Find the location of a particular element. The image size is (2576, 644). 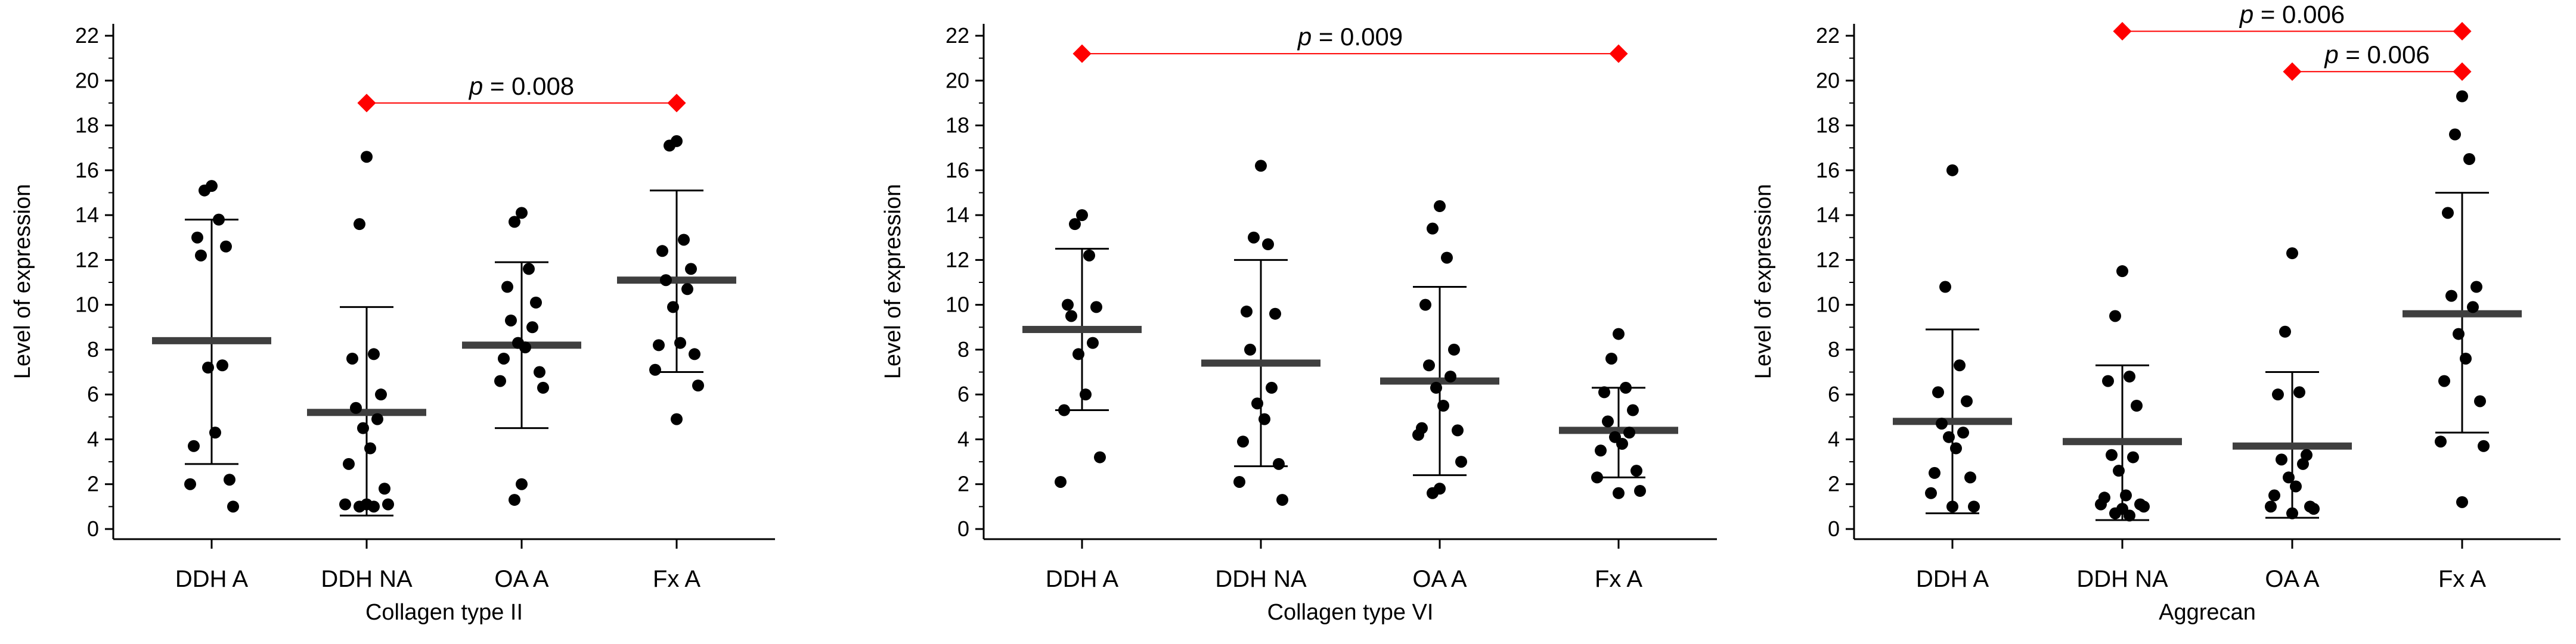

y-tick-label: 8 is located at coordinates (1834, 349).